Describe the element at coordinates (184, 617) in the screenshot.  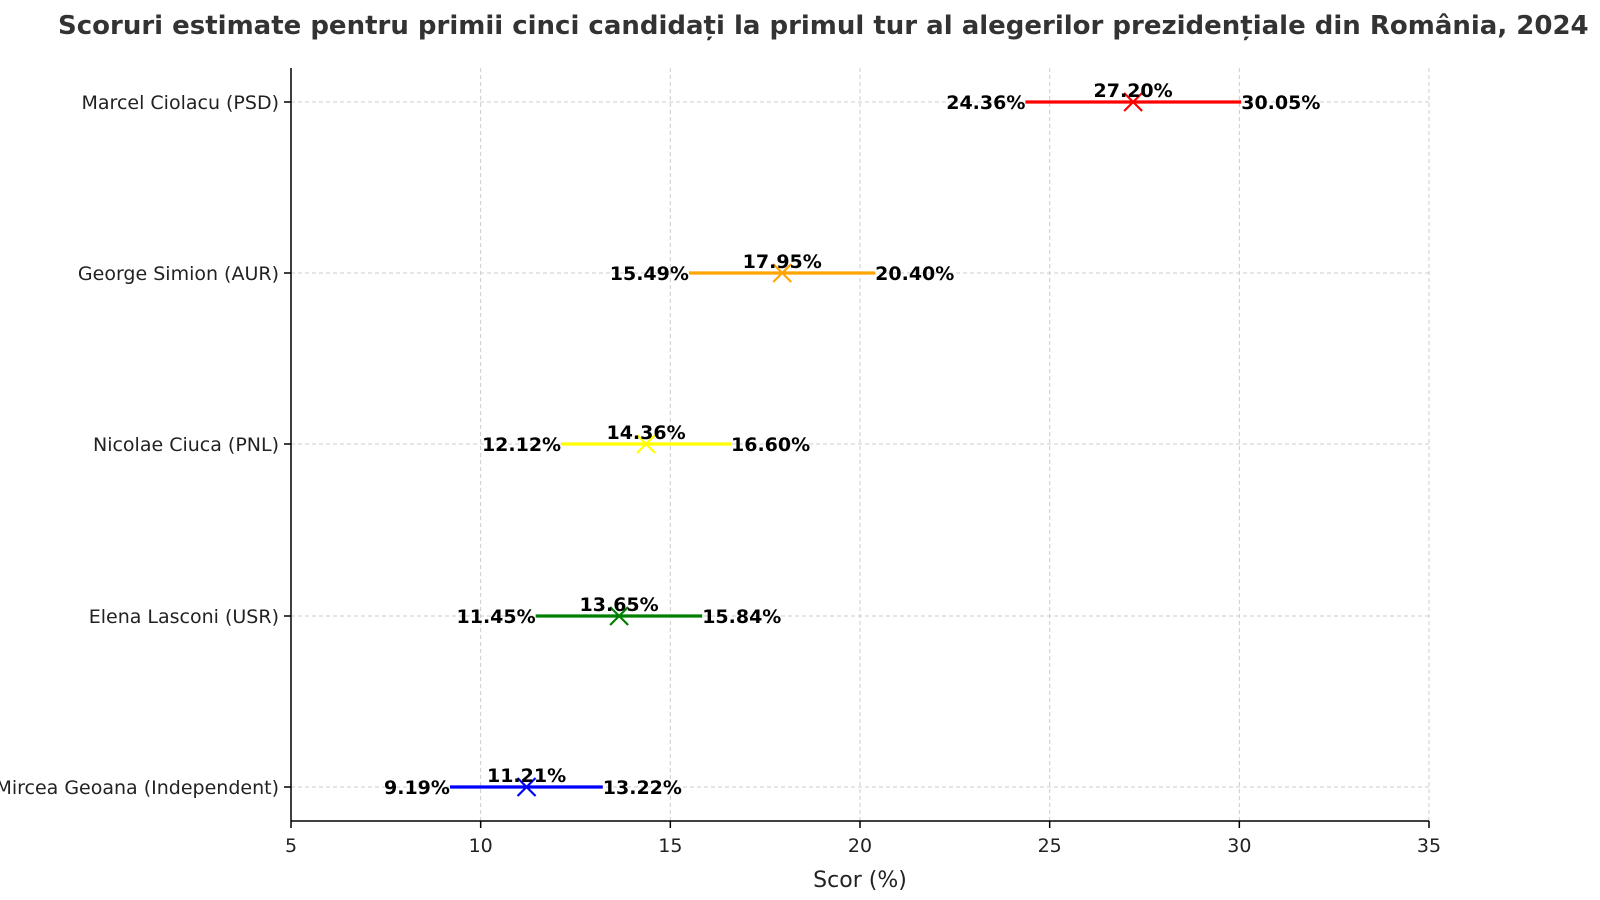
I see `y-tick-label-3: Elena Lasconi (USR)` at that location.